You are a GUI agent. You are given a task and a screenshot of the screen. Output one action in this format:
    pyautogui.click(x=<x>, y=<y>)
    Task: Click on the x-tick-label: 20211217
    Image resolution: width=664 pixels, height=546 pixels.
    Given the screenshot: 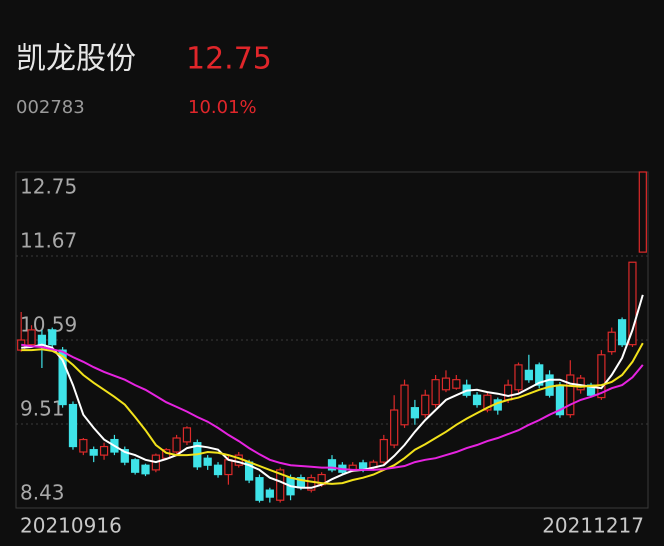 What is the action you would take?
    pyautogui.click(x=593, y=526)
    